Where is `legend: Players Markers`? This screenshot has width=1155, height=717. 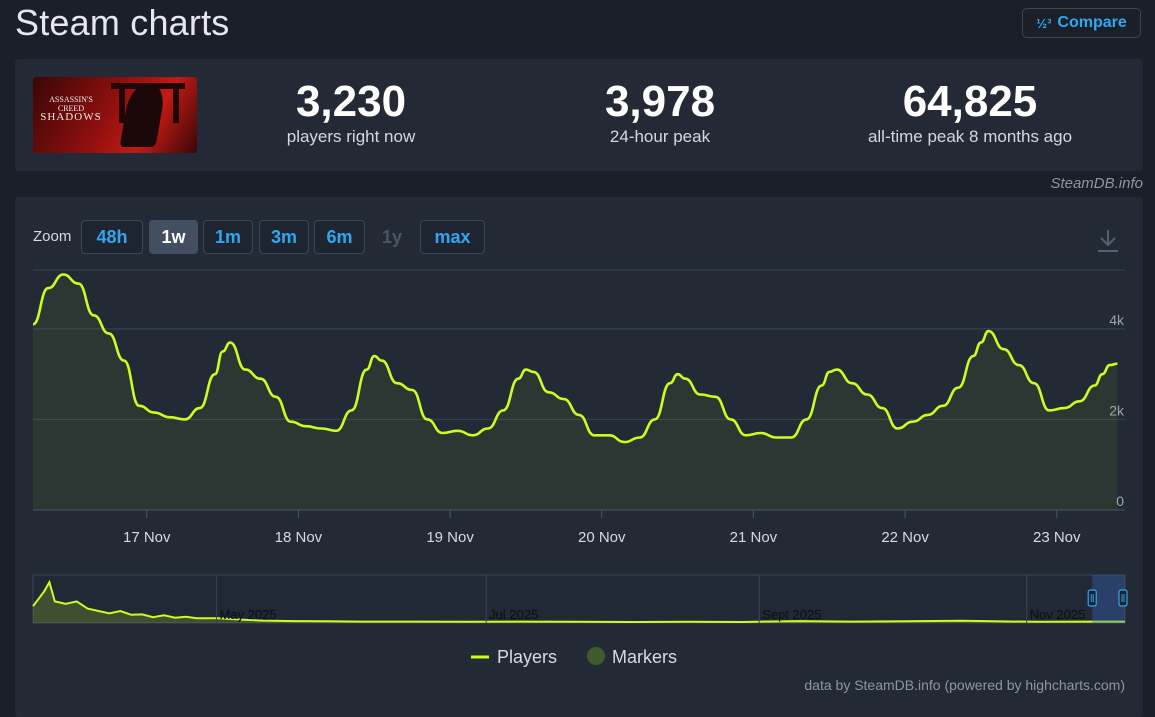 legend: Players Markers is located at coordinates (574, 657).